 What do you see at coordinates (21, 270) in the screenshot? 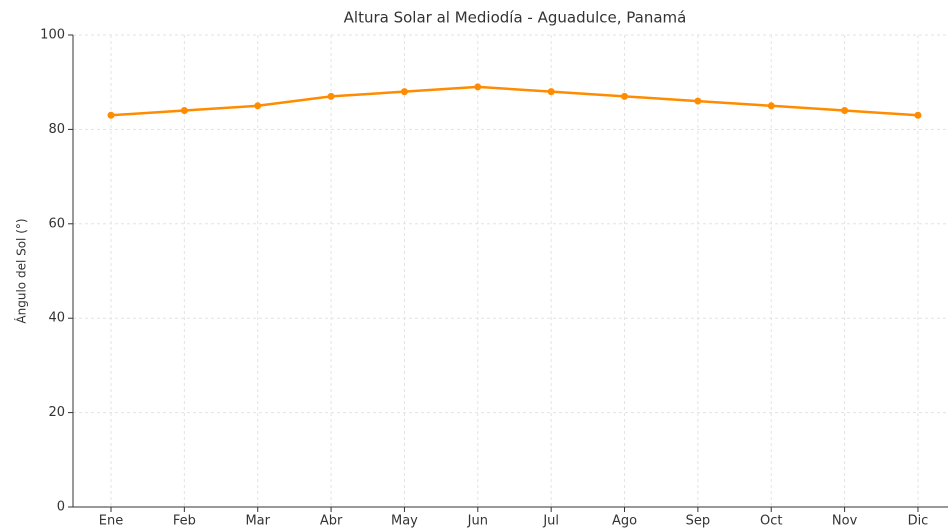
I see `y-axis-label: Ángulo del Sol (°)` at bounding box center [21, 270].